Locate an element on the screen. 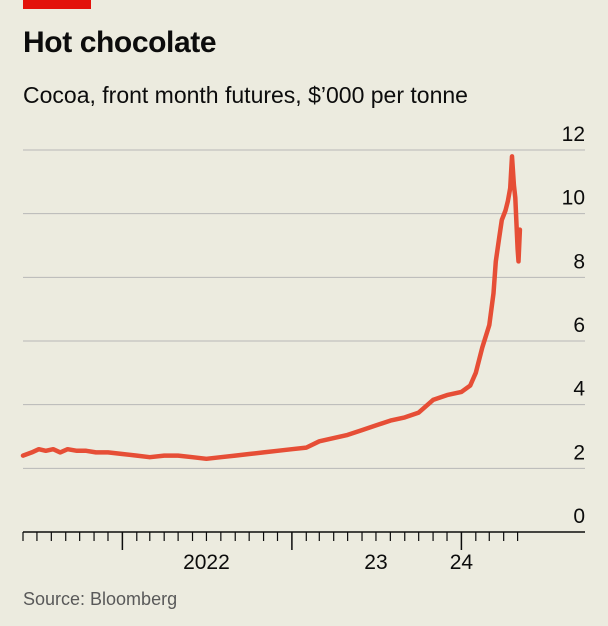 The image size is (608, 626). y-tick-label-2: 2 is located at coordinates (579, 452).